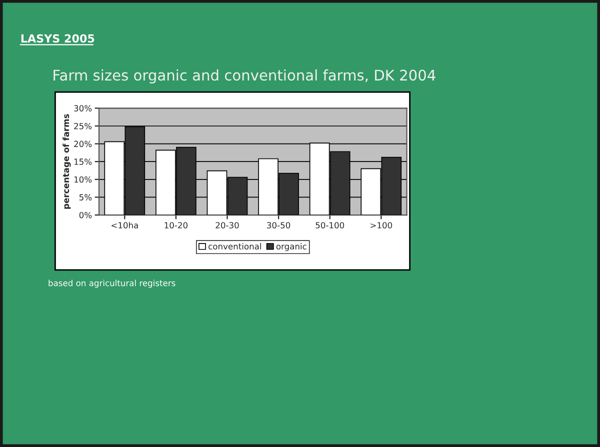 This screenshot has width=600, height=447. I want to click on x-tick-label: 50-100, so click(330, 225).